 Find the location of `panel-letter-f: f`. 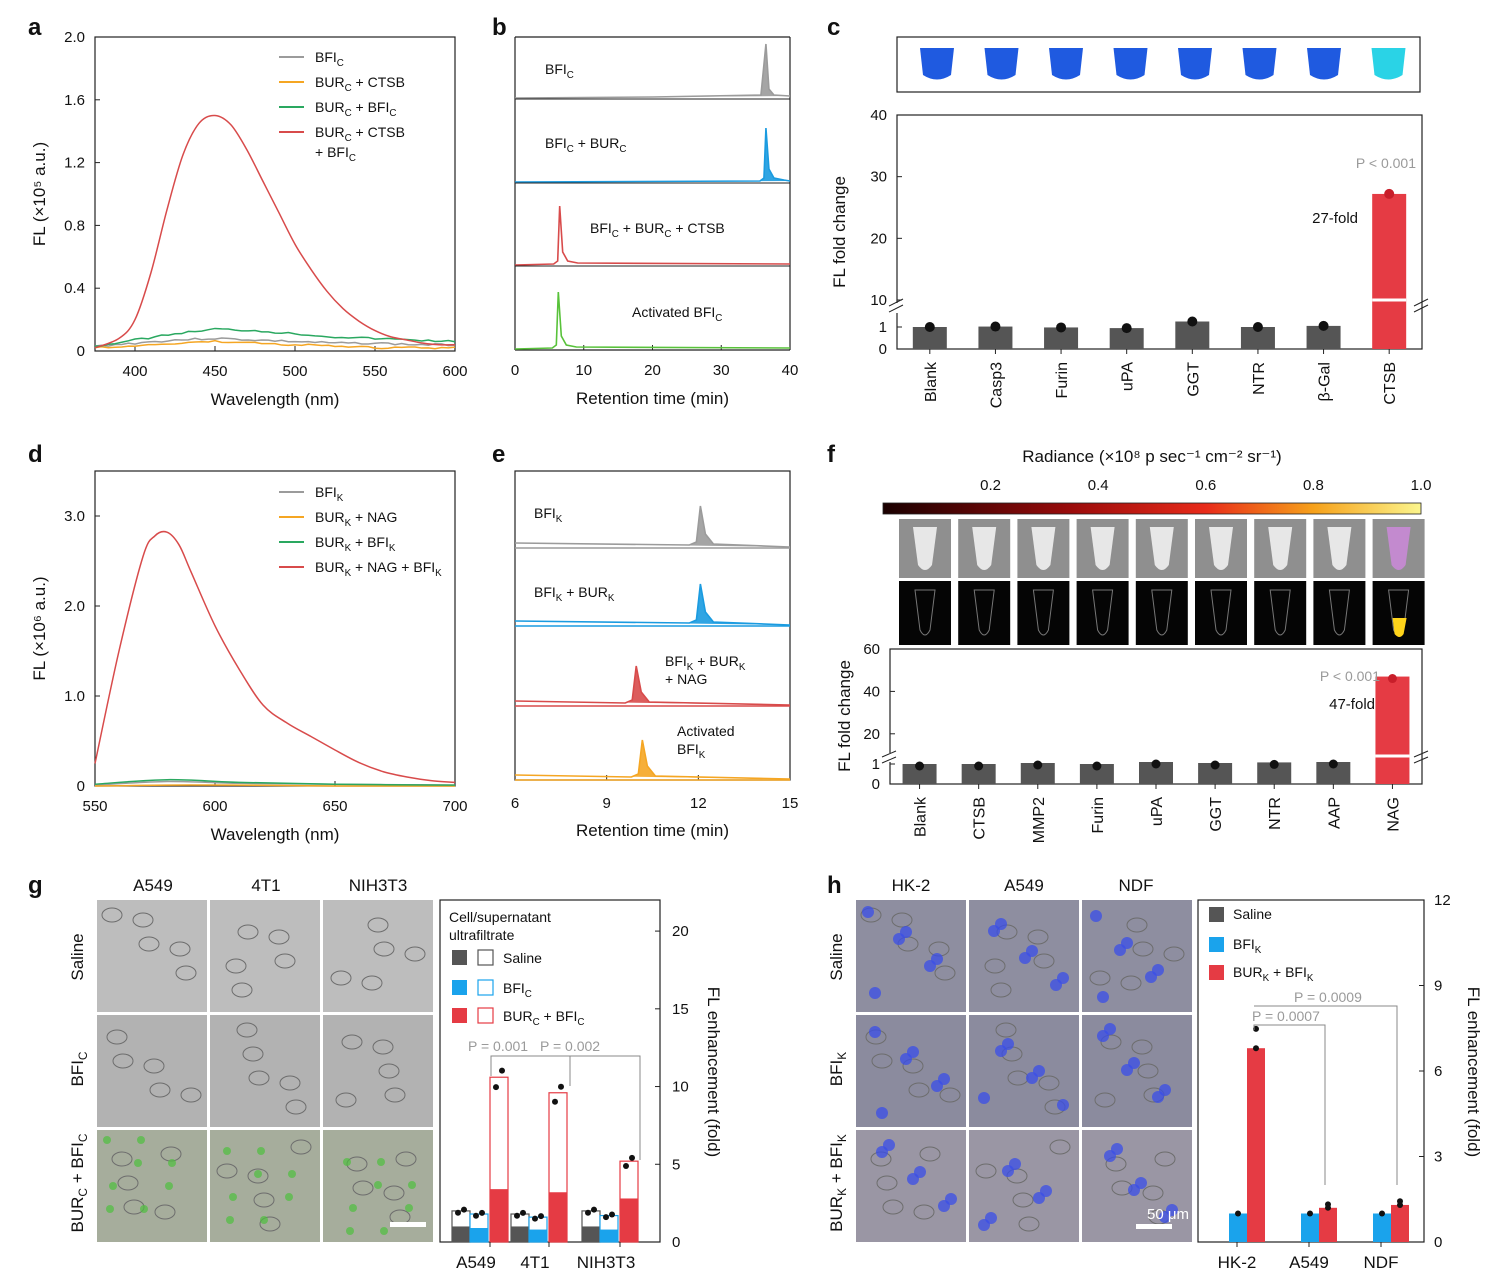

panel-letter-f: f is located at coordinates (831, 454).